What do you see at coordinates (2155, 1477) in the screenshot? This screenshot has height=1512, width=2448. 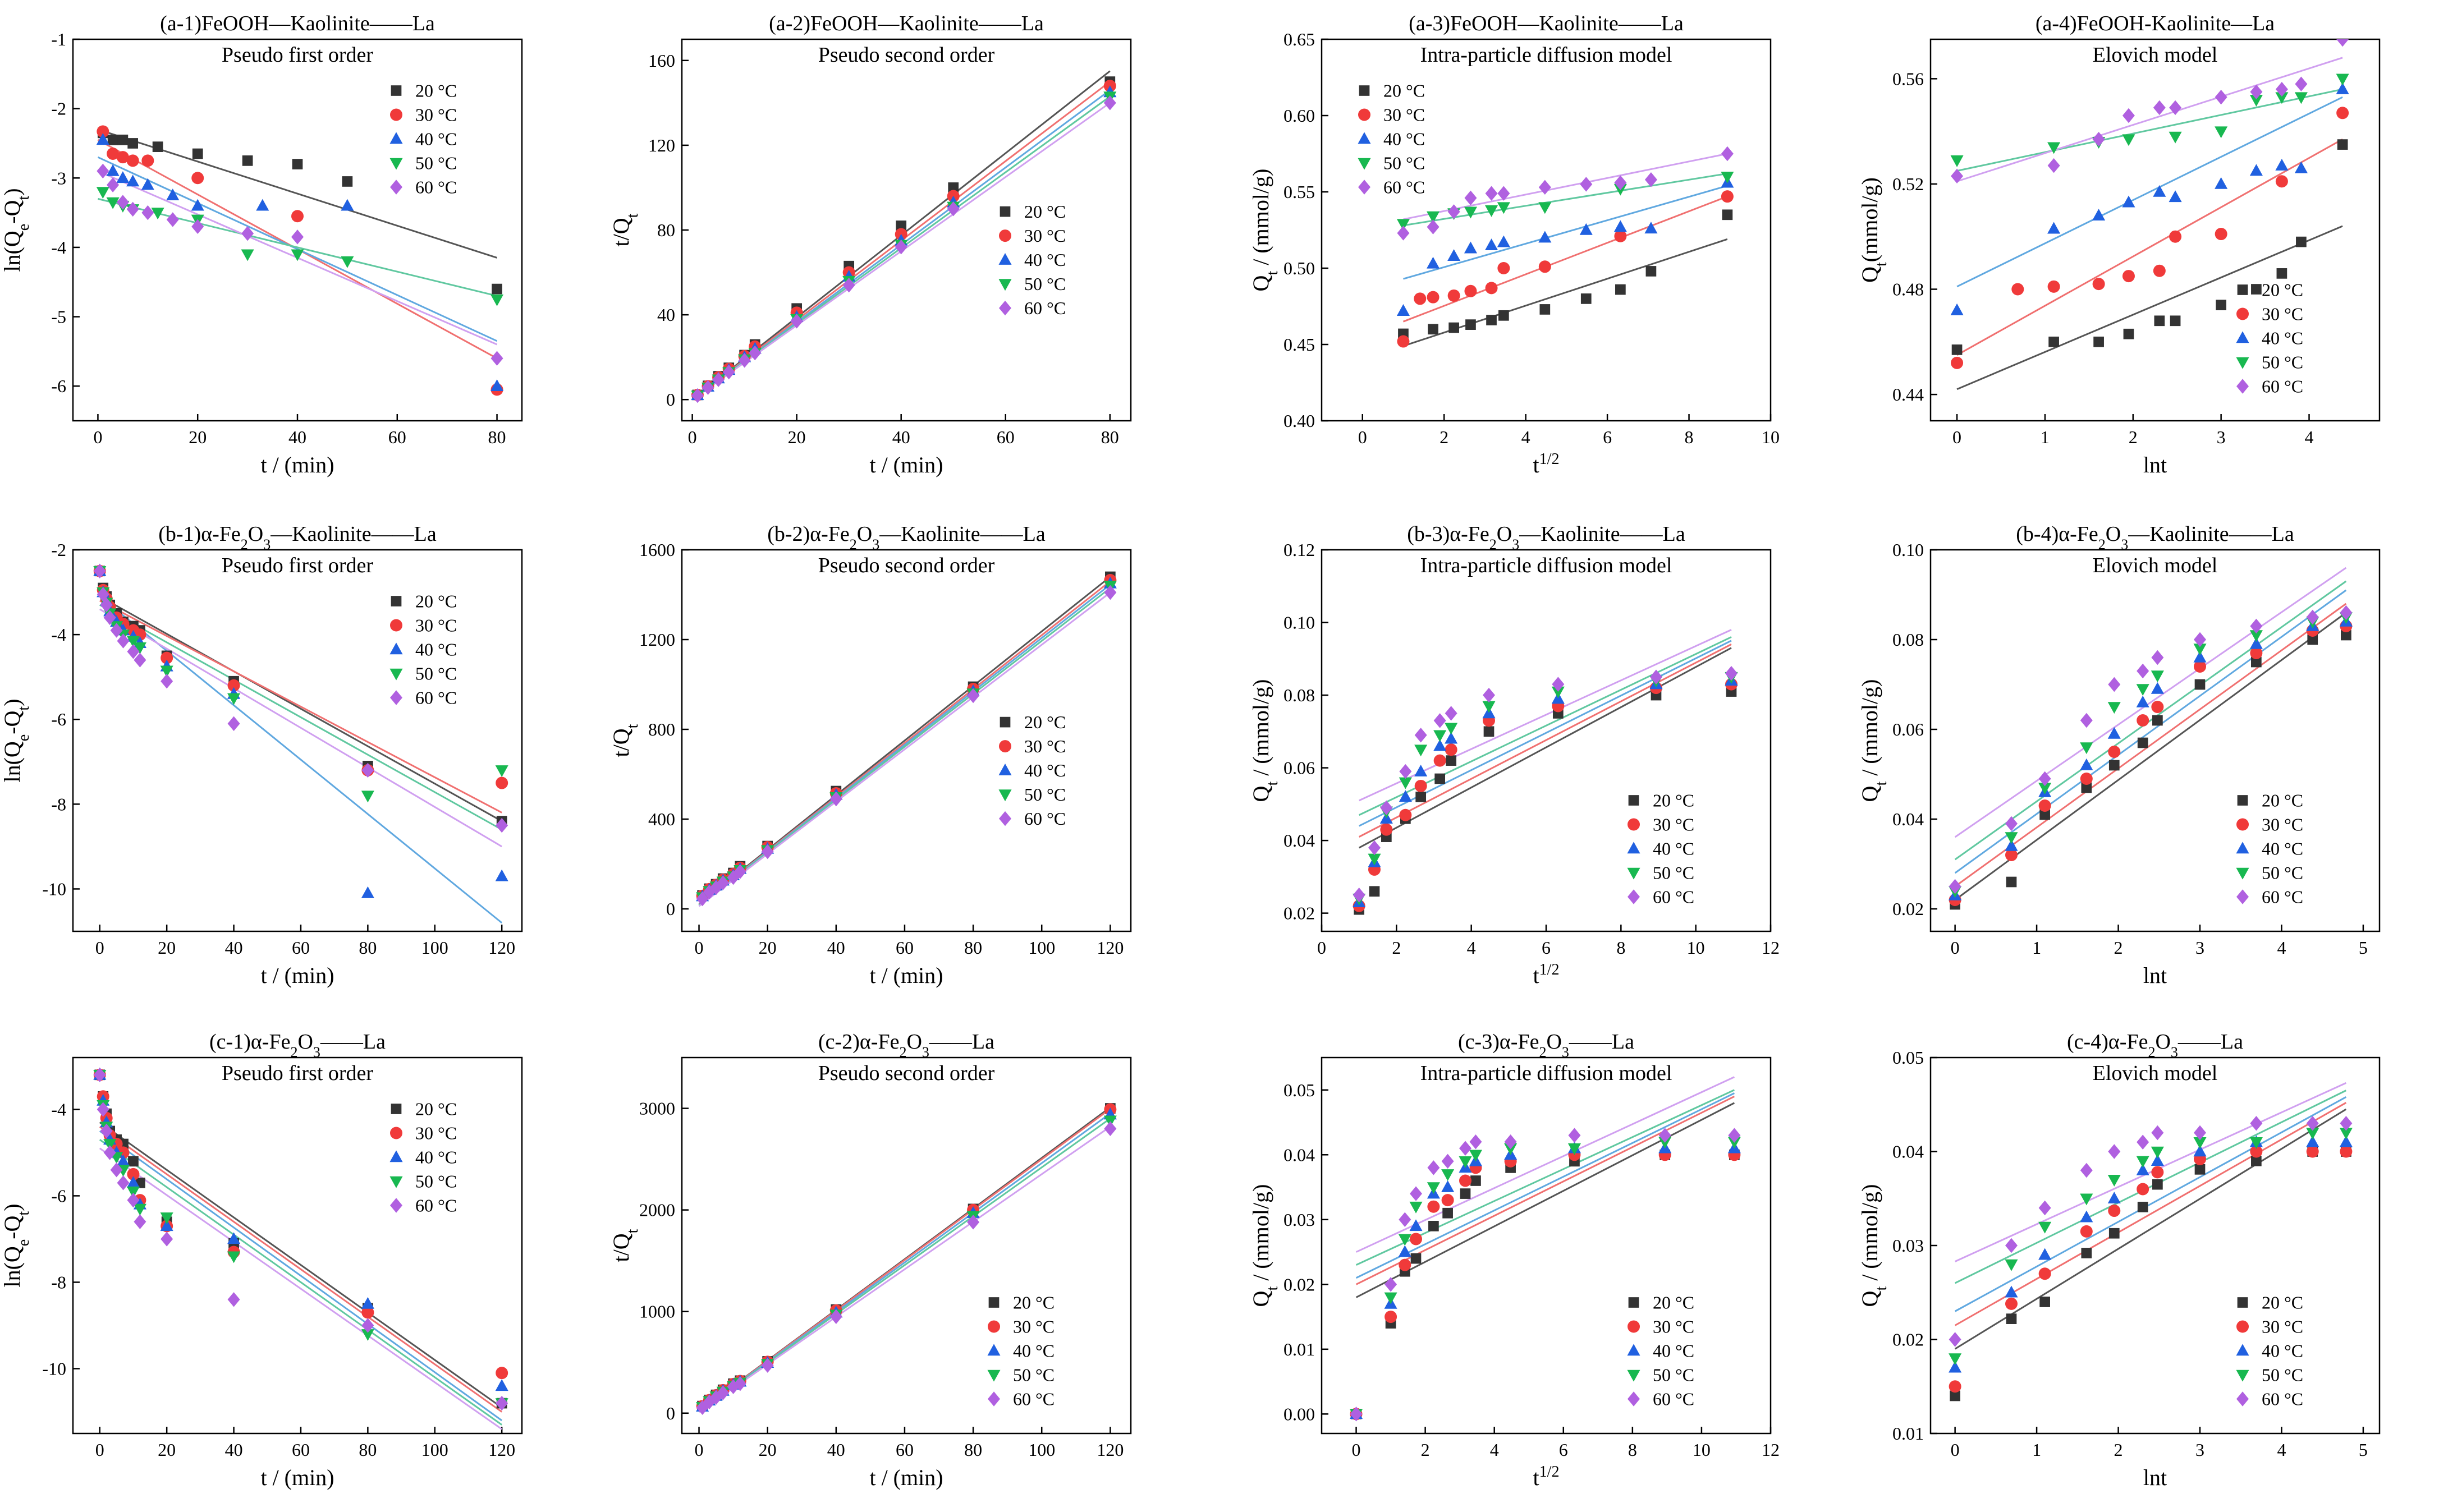 I see `x-axis-label: lnt` at bounding box center [2155, 1477].